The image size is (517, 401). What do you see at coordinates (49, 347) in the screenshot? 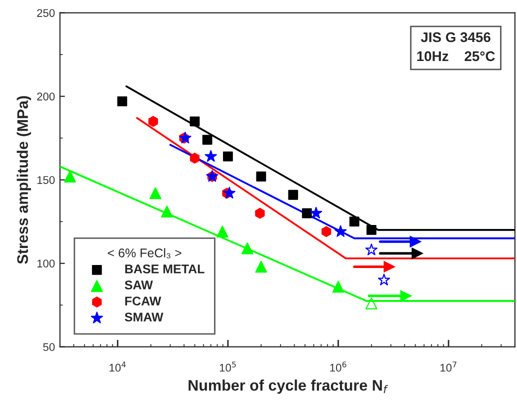
I see `y-tick-label: 50` at bounding box center [49, 347].